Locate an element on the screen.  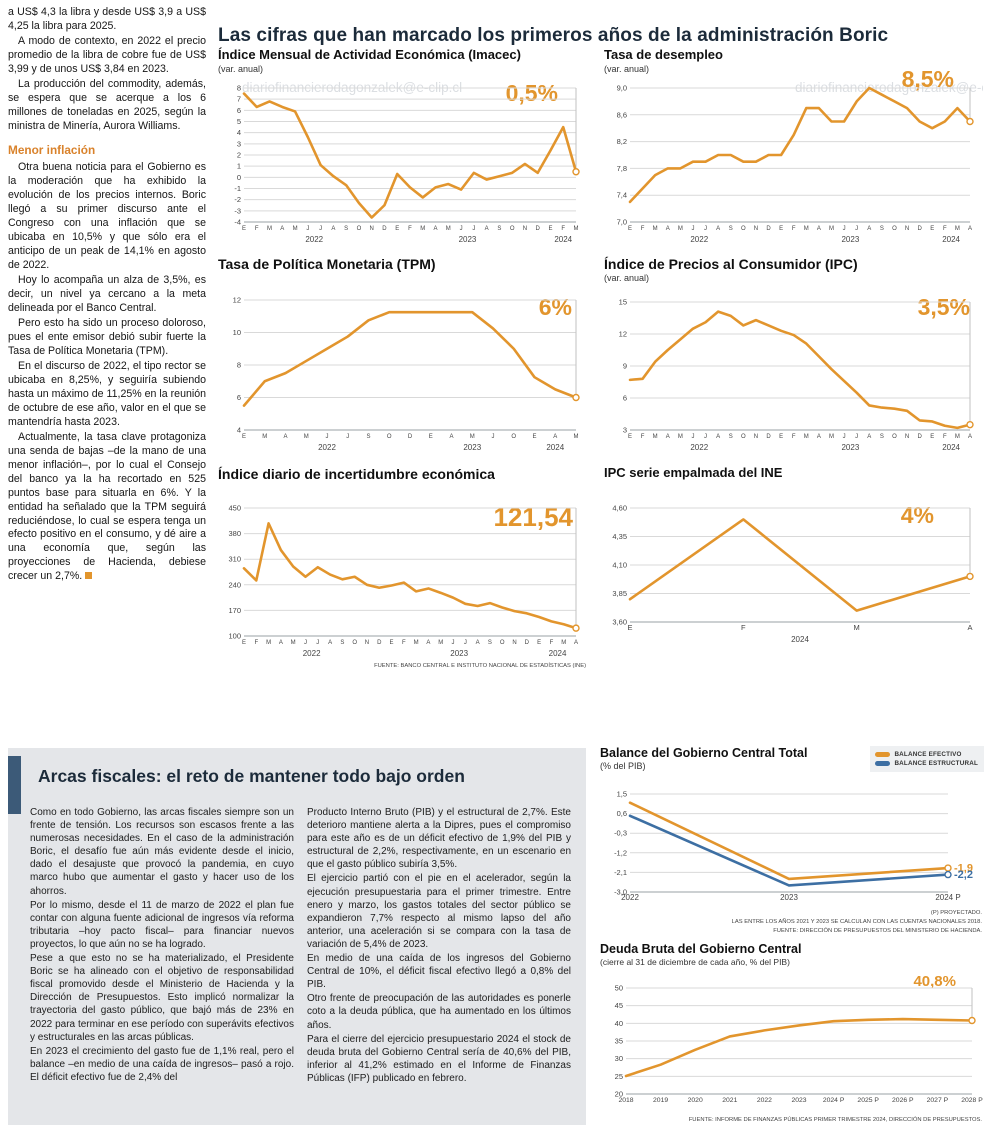
svg-text: 1 is located at coordinates (239, 166).